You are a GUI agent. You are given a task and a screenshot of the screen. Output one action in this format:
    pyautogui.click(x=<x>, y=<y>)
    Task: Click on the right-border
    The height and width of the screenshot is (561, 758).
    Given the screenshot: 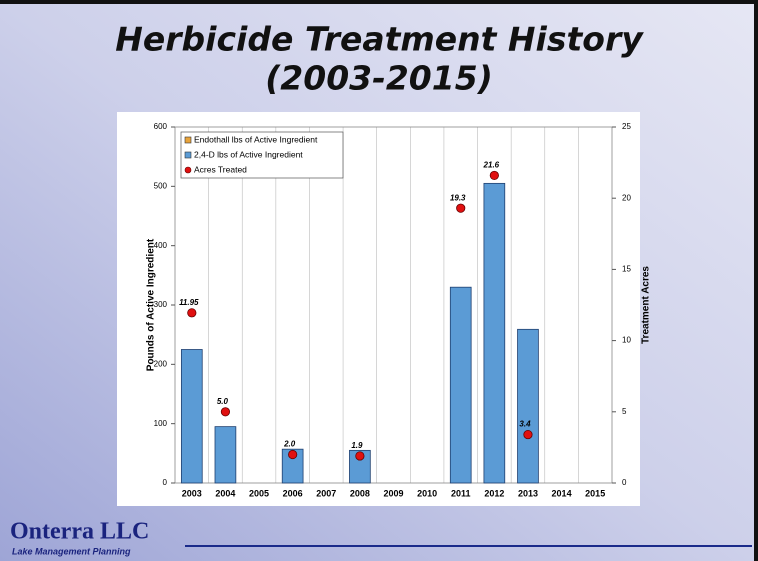 What is the action you would take?
    pyautogui.click(x=756, y=280)
    